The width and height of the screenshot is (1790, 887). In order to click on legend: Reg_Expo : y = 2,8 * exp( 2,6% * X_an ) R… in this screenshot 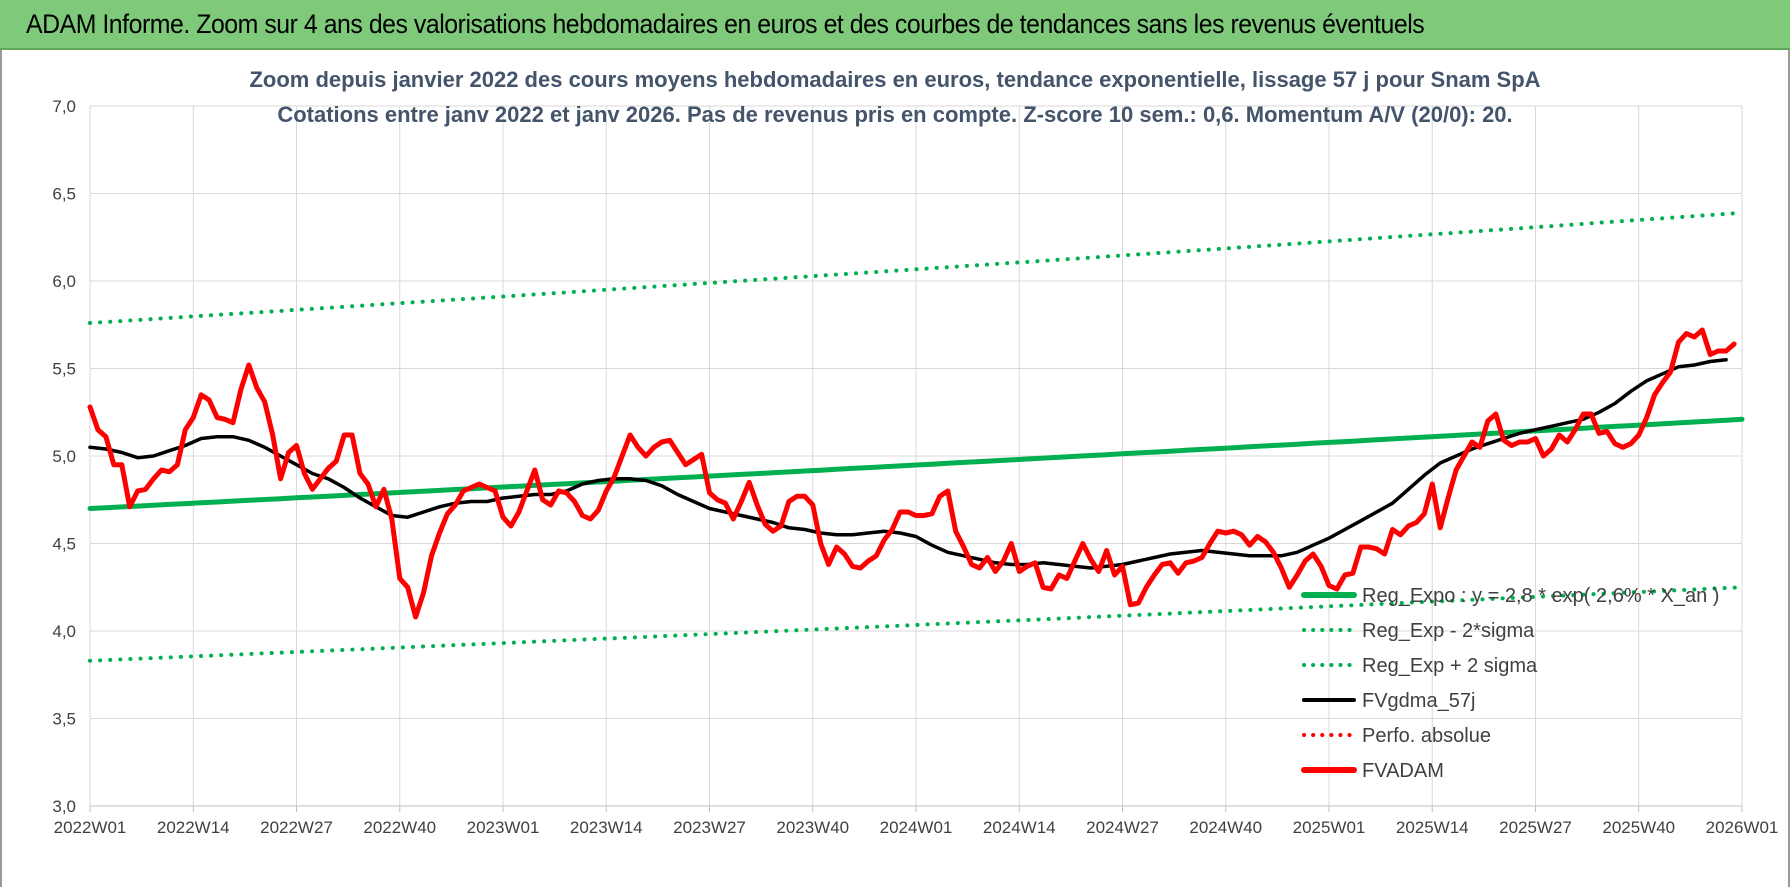, I will do `click(1510, 683)`.